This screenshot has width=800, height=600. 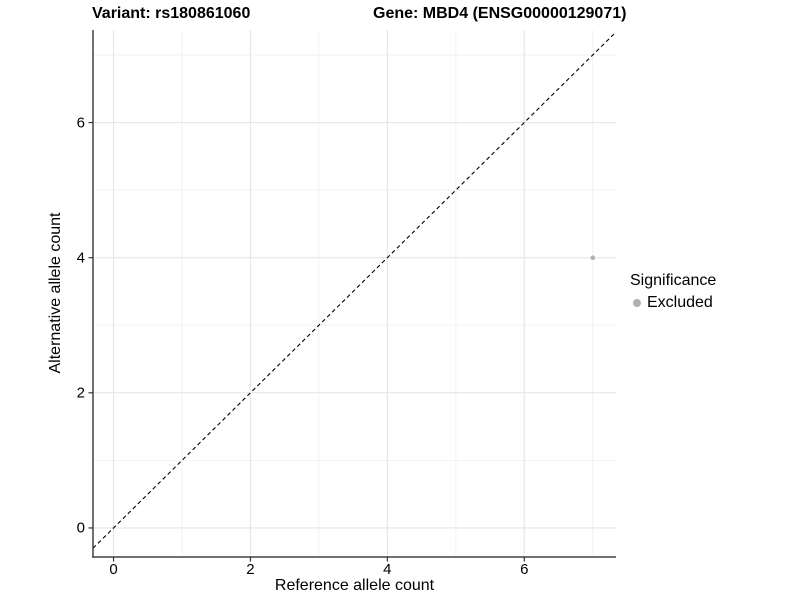 I want to click on y-tick-label: 2, so click(x=80, y=393).